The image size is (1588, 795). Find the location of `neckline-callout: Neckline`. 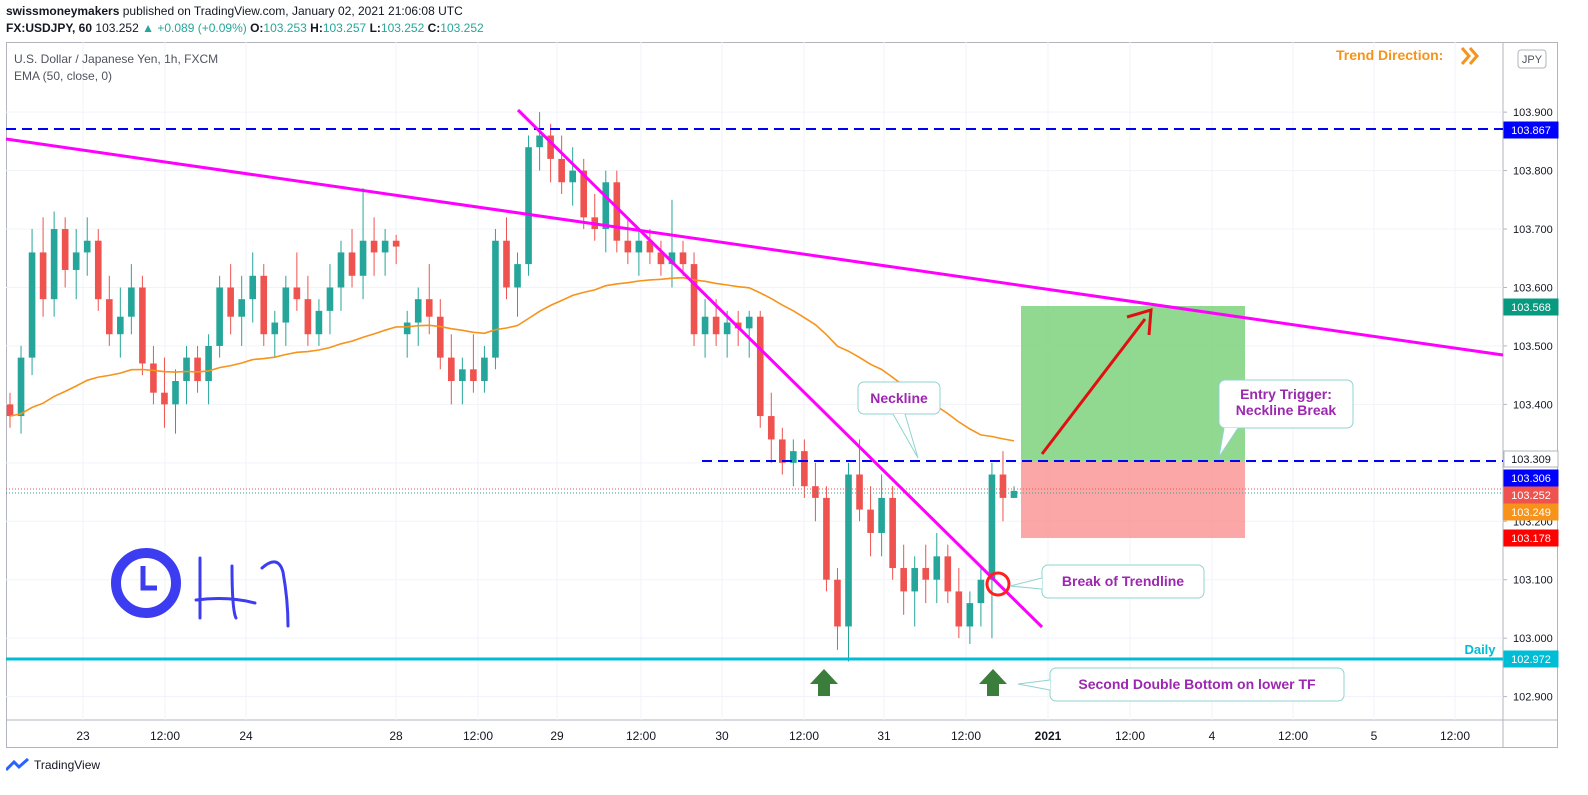

neckline-callout: Neckline is located at coordinates (899, 420).